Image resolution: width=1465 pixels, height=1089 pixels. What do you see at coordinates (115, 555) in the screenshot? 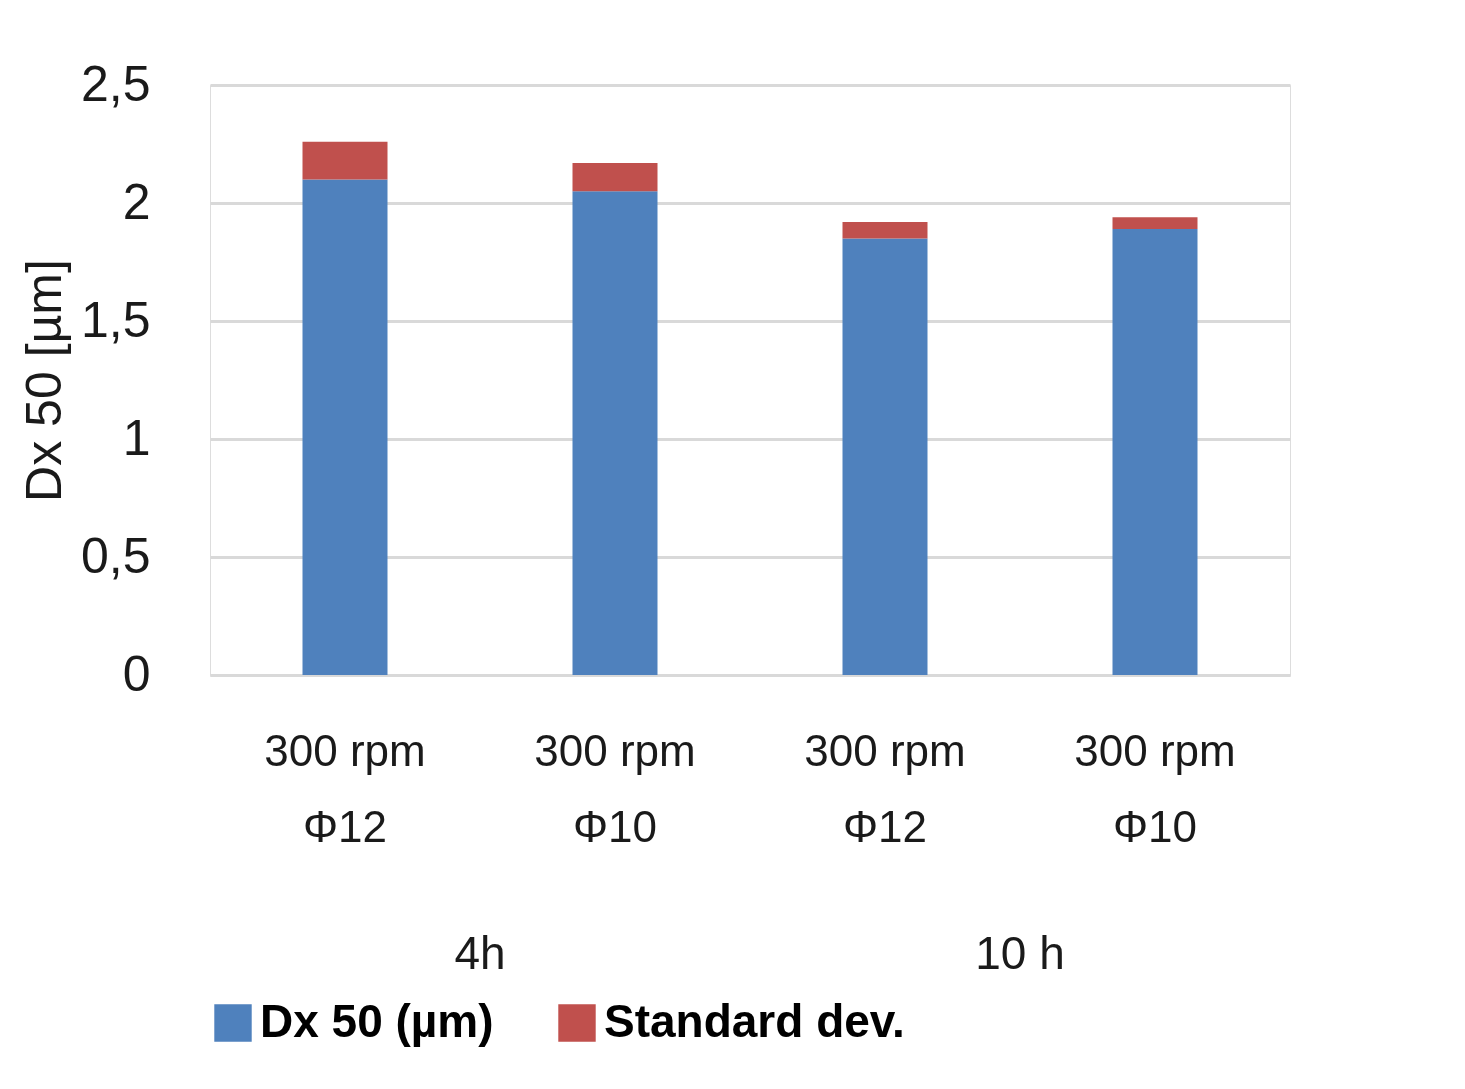
I see `y-tick-label: 0,5` at bounding box center [115, 555].